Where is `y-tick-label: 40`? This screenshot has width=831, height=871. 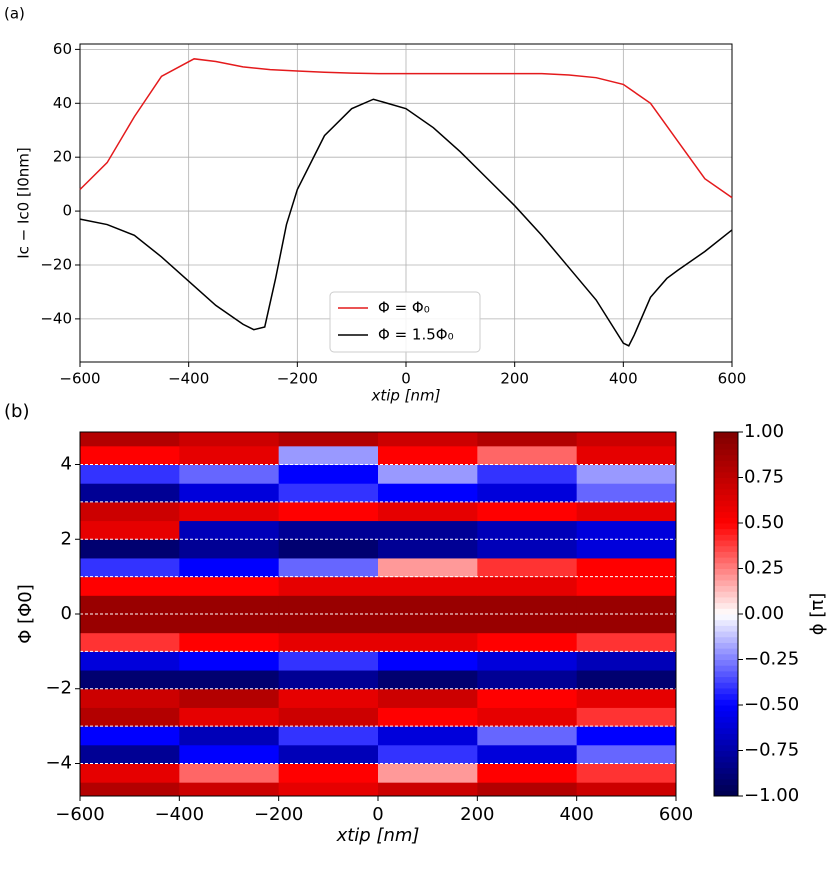 y-tick-label: 40 is located at coordinates (62, 103).